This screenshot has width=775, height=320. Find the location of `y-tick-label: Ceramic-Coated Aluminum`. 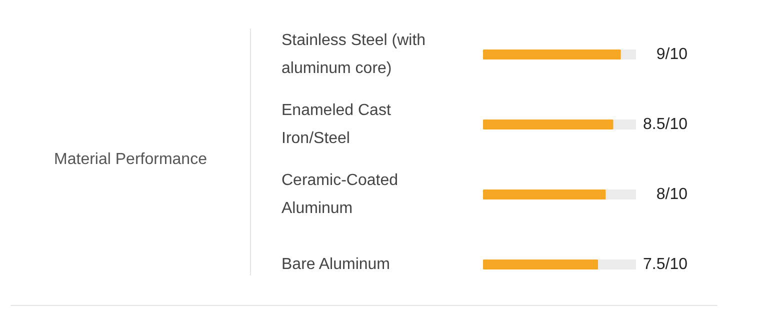

y-tick-label: Ceramic-Coated Aluminum is located at coordinates (340, 194).